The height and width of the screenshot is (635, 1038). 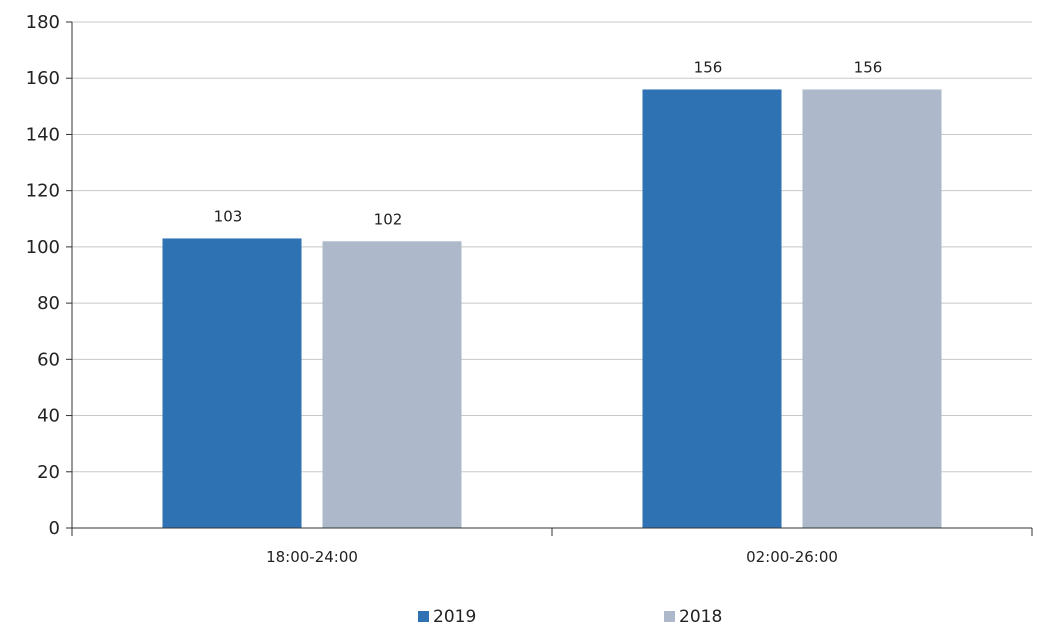 I want to click on y-tick-label: 40, so click(x=48, y=416).